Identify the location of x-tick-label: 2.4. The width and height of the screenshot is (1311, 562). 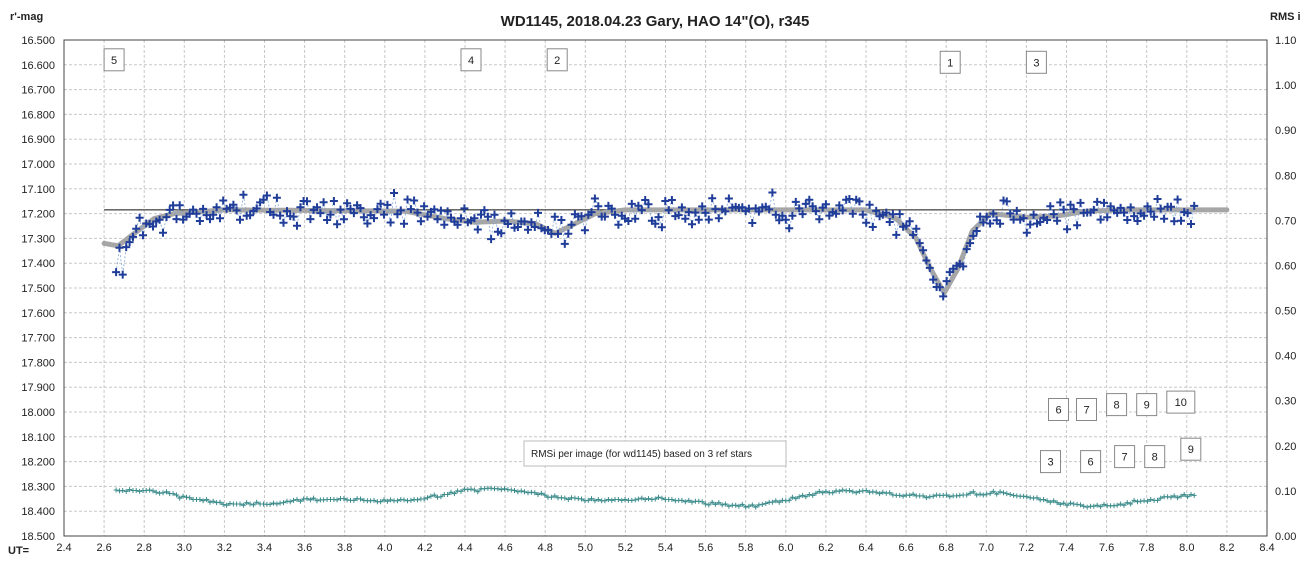
(63, 548).